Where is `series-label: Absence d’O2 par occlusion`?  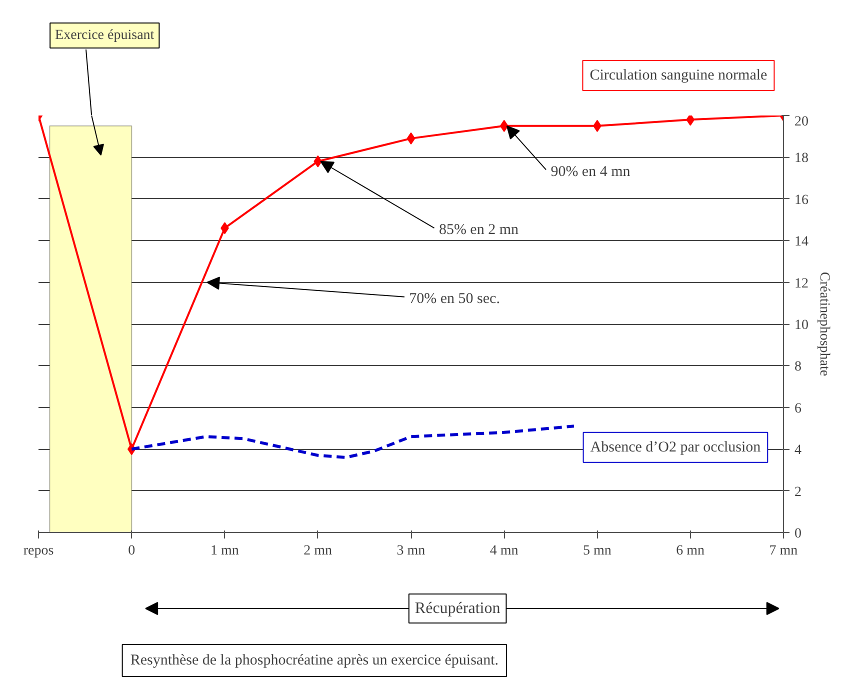
series-label: Absence d’O2 par occlusion is located at coordinates (676, 447).